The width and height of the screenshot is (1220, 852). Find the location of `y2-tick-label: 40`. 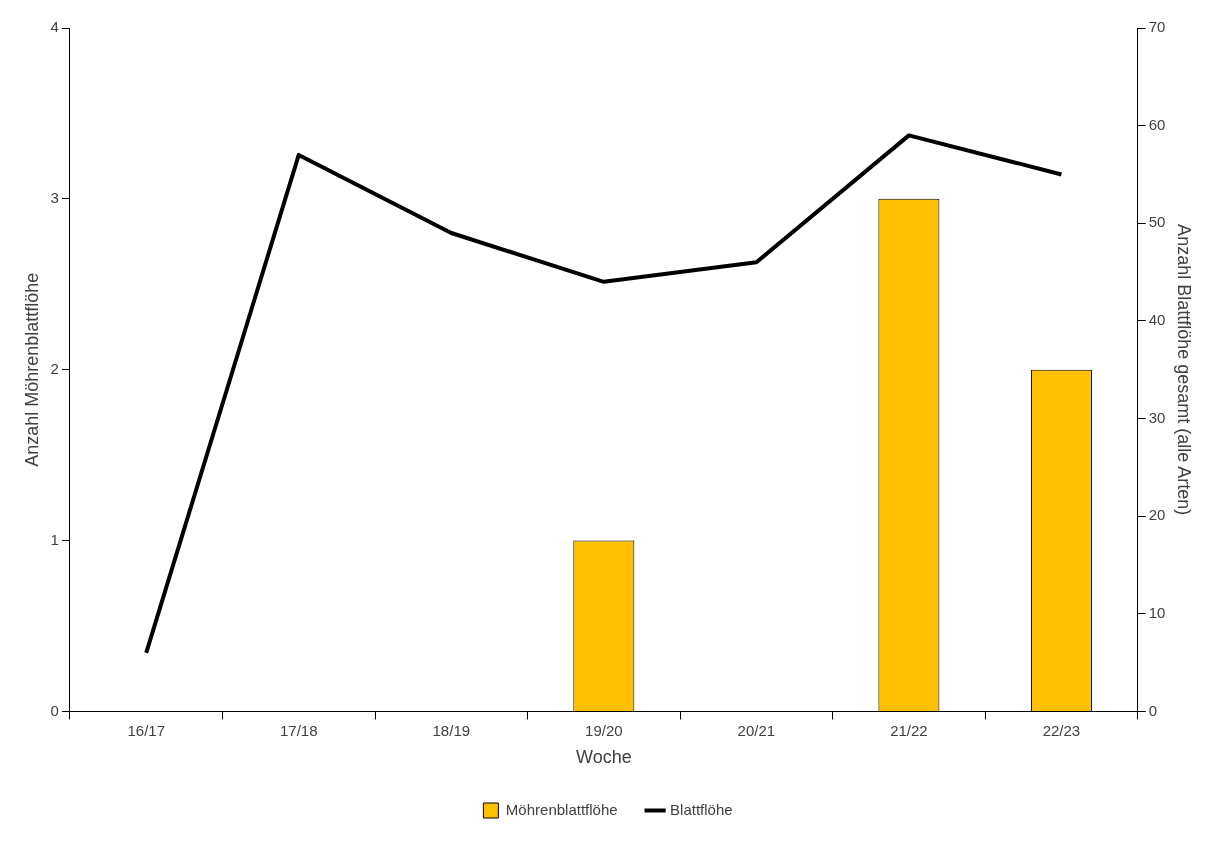

y2-tick-label: 40 is located at coordinates (1157, 320).